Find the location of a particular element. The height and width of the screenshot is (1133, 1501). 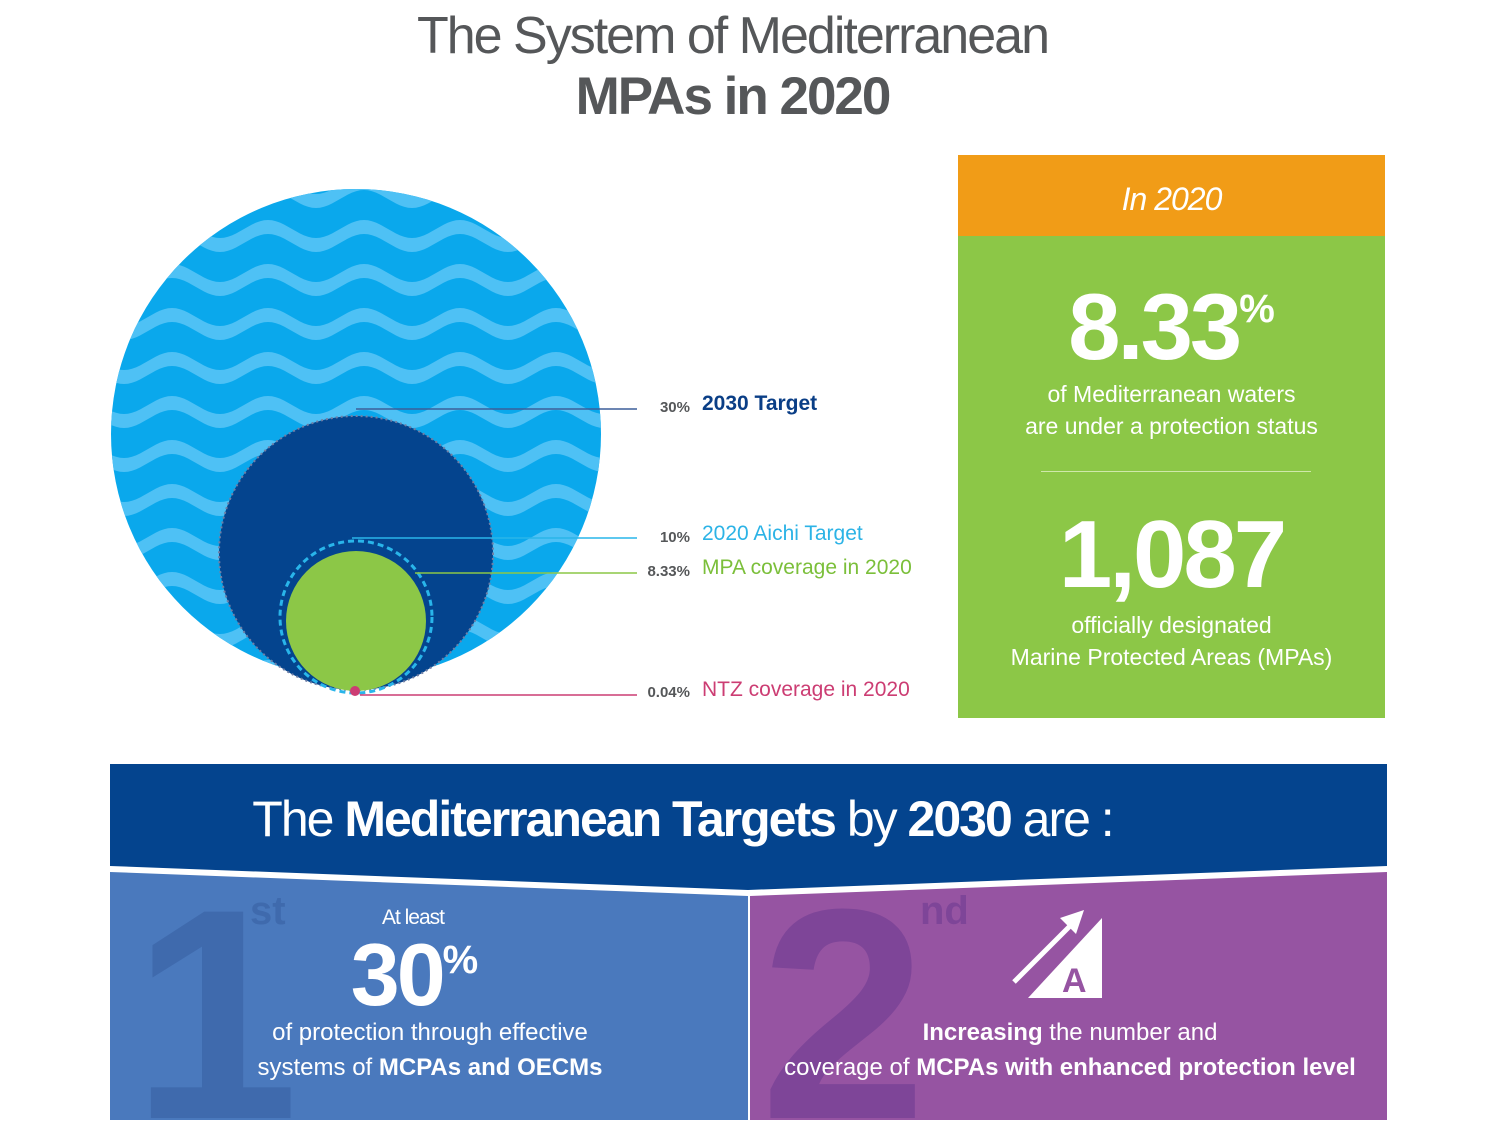

label-value-mpa: 8.33% is located at coordinates (668, 571).